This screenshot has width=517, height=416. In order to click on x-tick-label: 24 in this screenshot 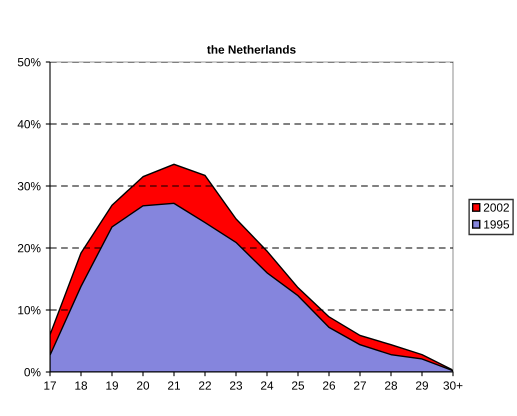, I will do `click(267, 385)`.